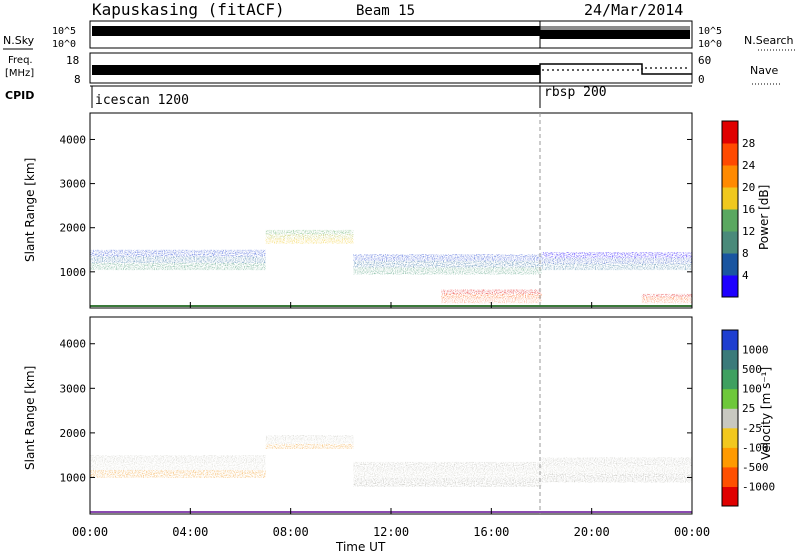 The height and width of the screenshot is (554, 800). What do you see at coordinates (142, 100) in the screenshot?
I see `cpid-segment-icescan: icescan 1200` at bounding box center [142, 100].